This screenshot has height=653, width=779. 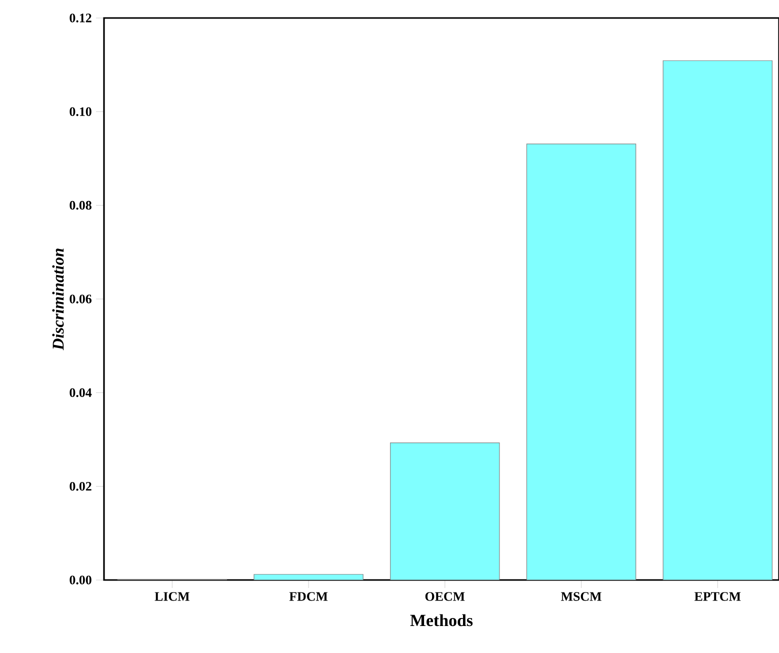 What do you see at coordinates (172, 596) in the screenshot?
I see `x-tick-label: LICM` at bounding box center [172, 596].